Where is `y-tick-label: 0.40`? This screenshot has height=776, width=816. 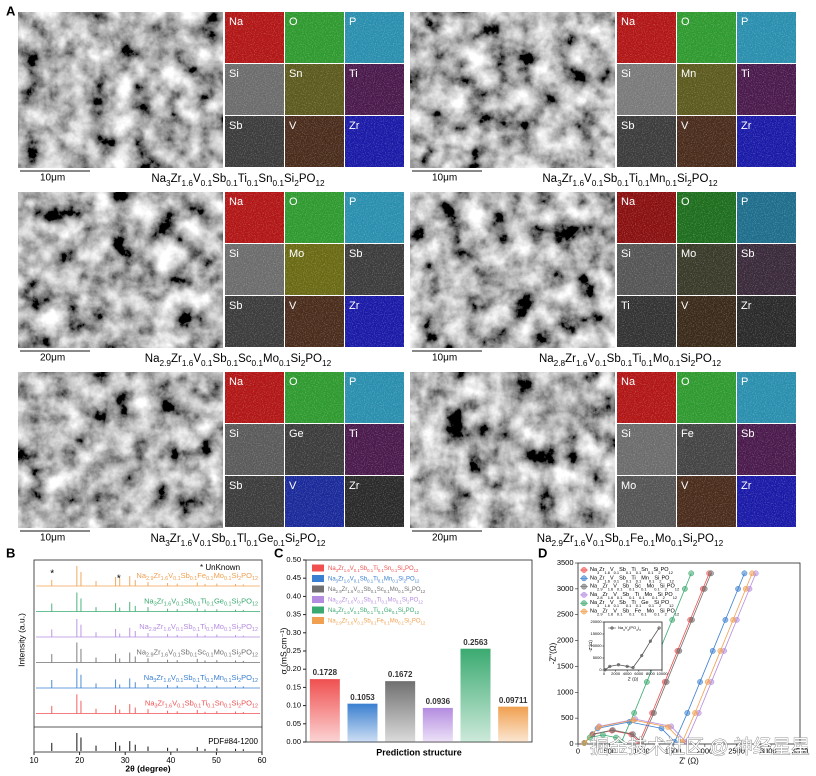 y-tick-label: 0.40 is located at coordinates (293, 595).